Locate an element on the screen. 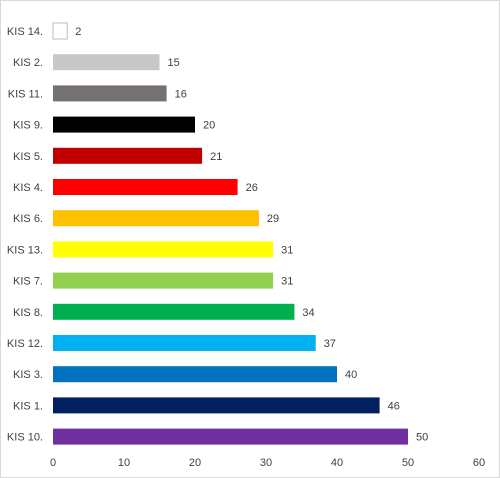  x-tick-label: 10 is located at coordinates (124, 463).